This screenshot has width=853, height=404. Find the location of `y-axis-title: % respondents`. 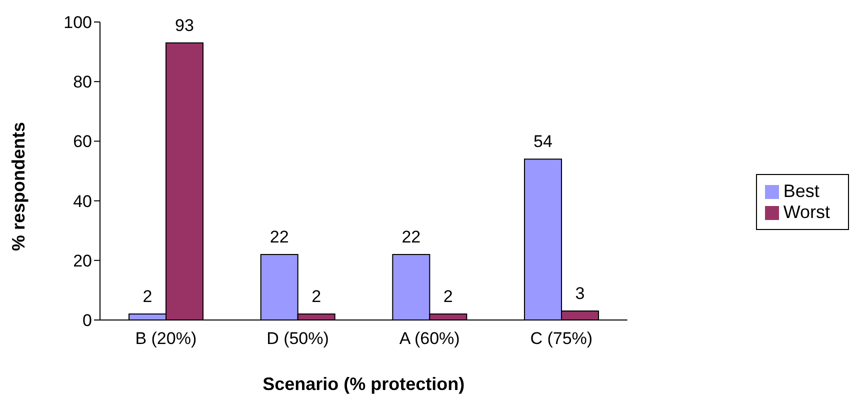

y-axis-title: % respondents is located at coordinates (18, 186).